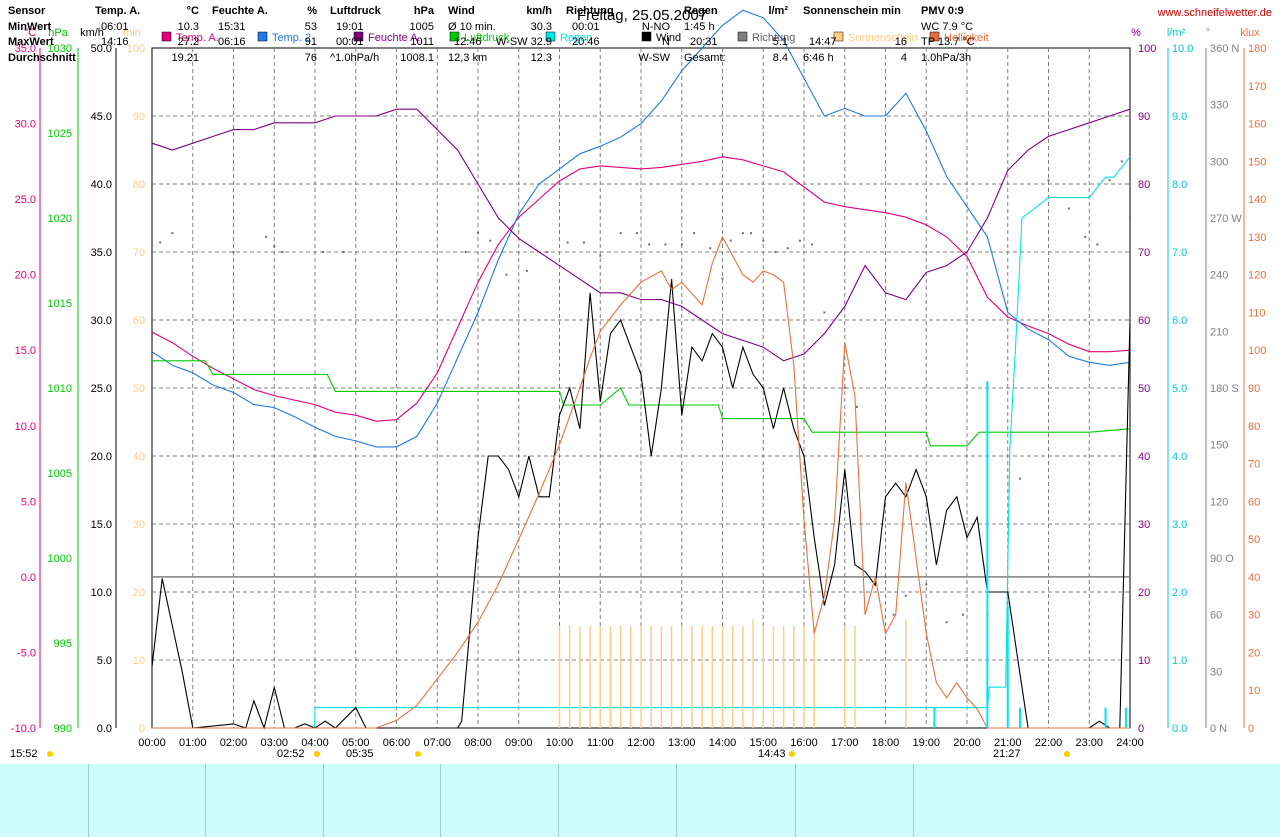 The image size is (1280, 837). Describe the element at coordinates (101, 117) in the screenshot. I see `axis-tick-wind: 45.0` at that location.